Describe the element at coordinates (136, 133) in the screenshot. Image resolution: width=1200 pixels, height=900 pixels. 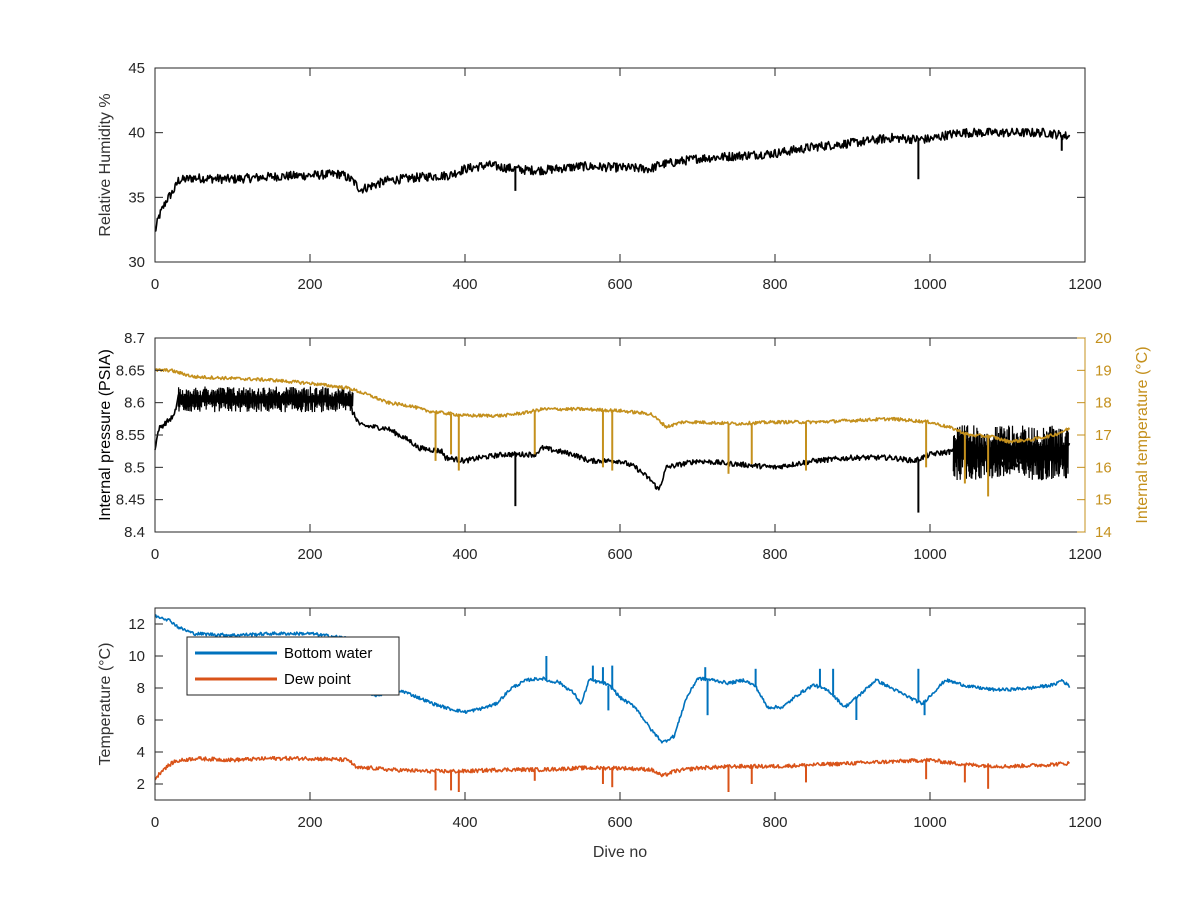
I see `y-tick-label-top: 40` at that location.